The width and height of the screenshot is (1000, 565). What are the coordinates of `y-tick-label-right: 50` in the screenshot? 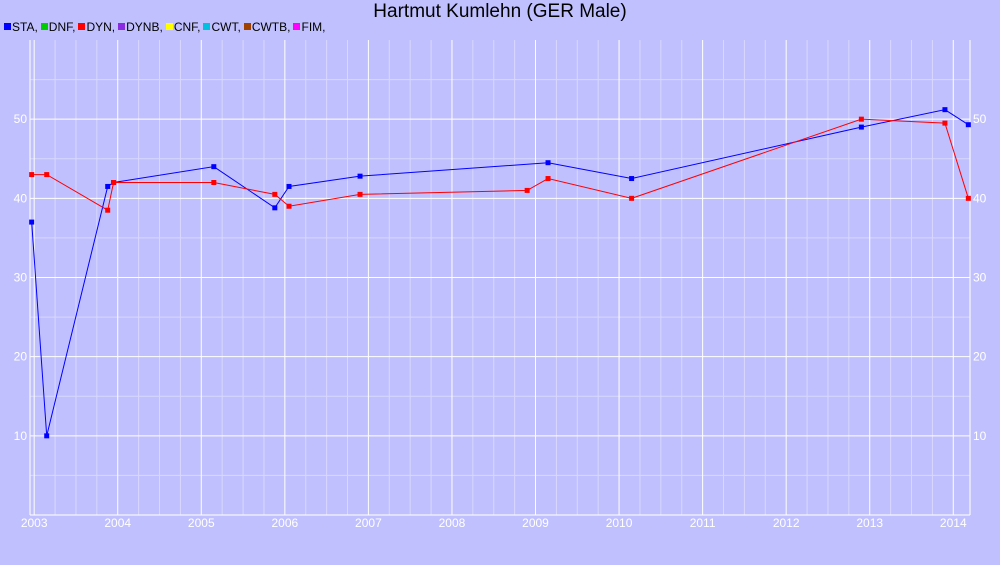 It's located at (980, 119).